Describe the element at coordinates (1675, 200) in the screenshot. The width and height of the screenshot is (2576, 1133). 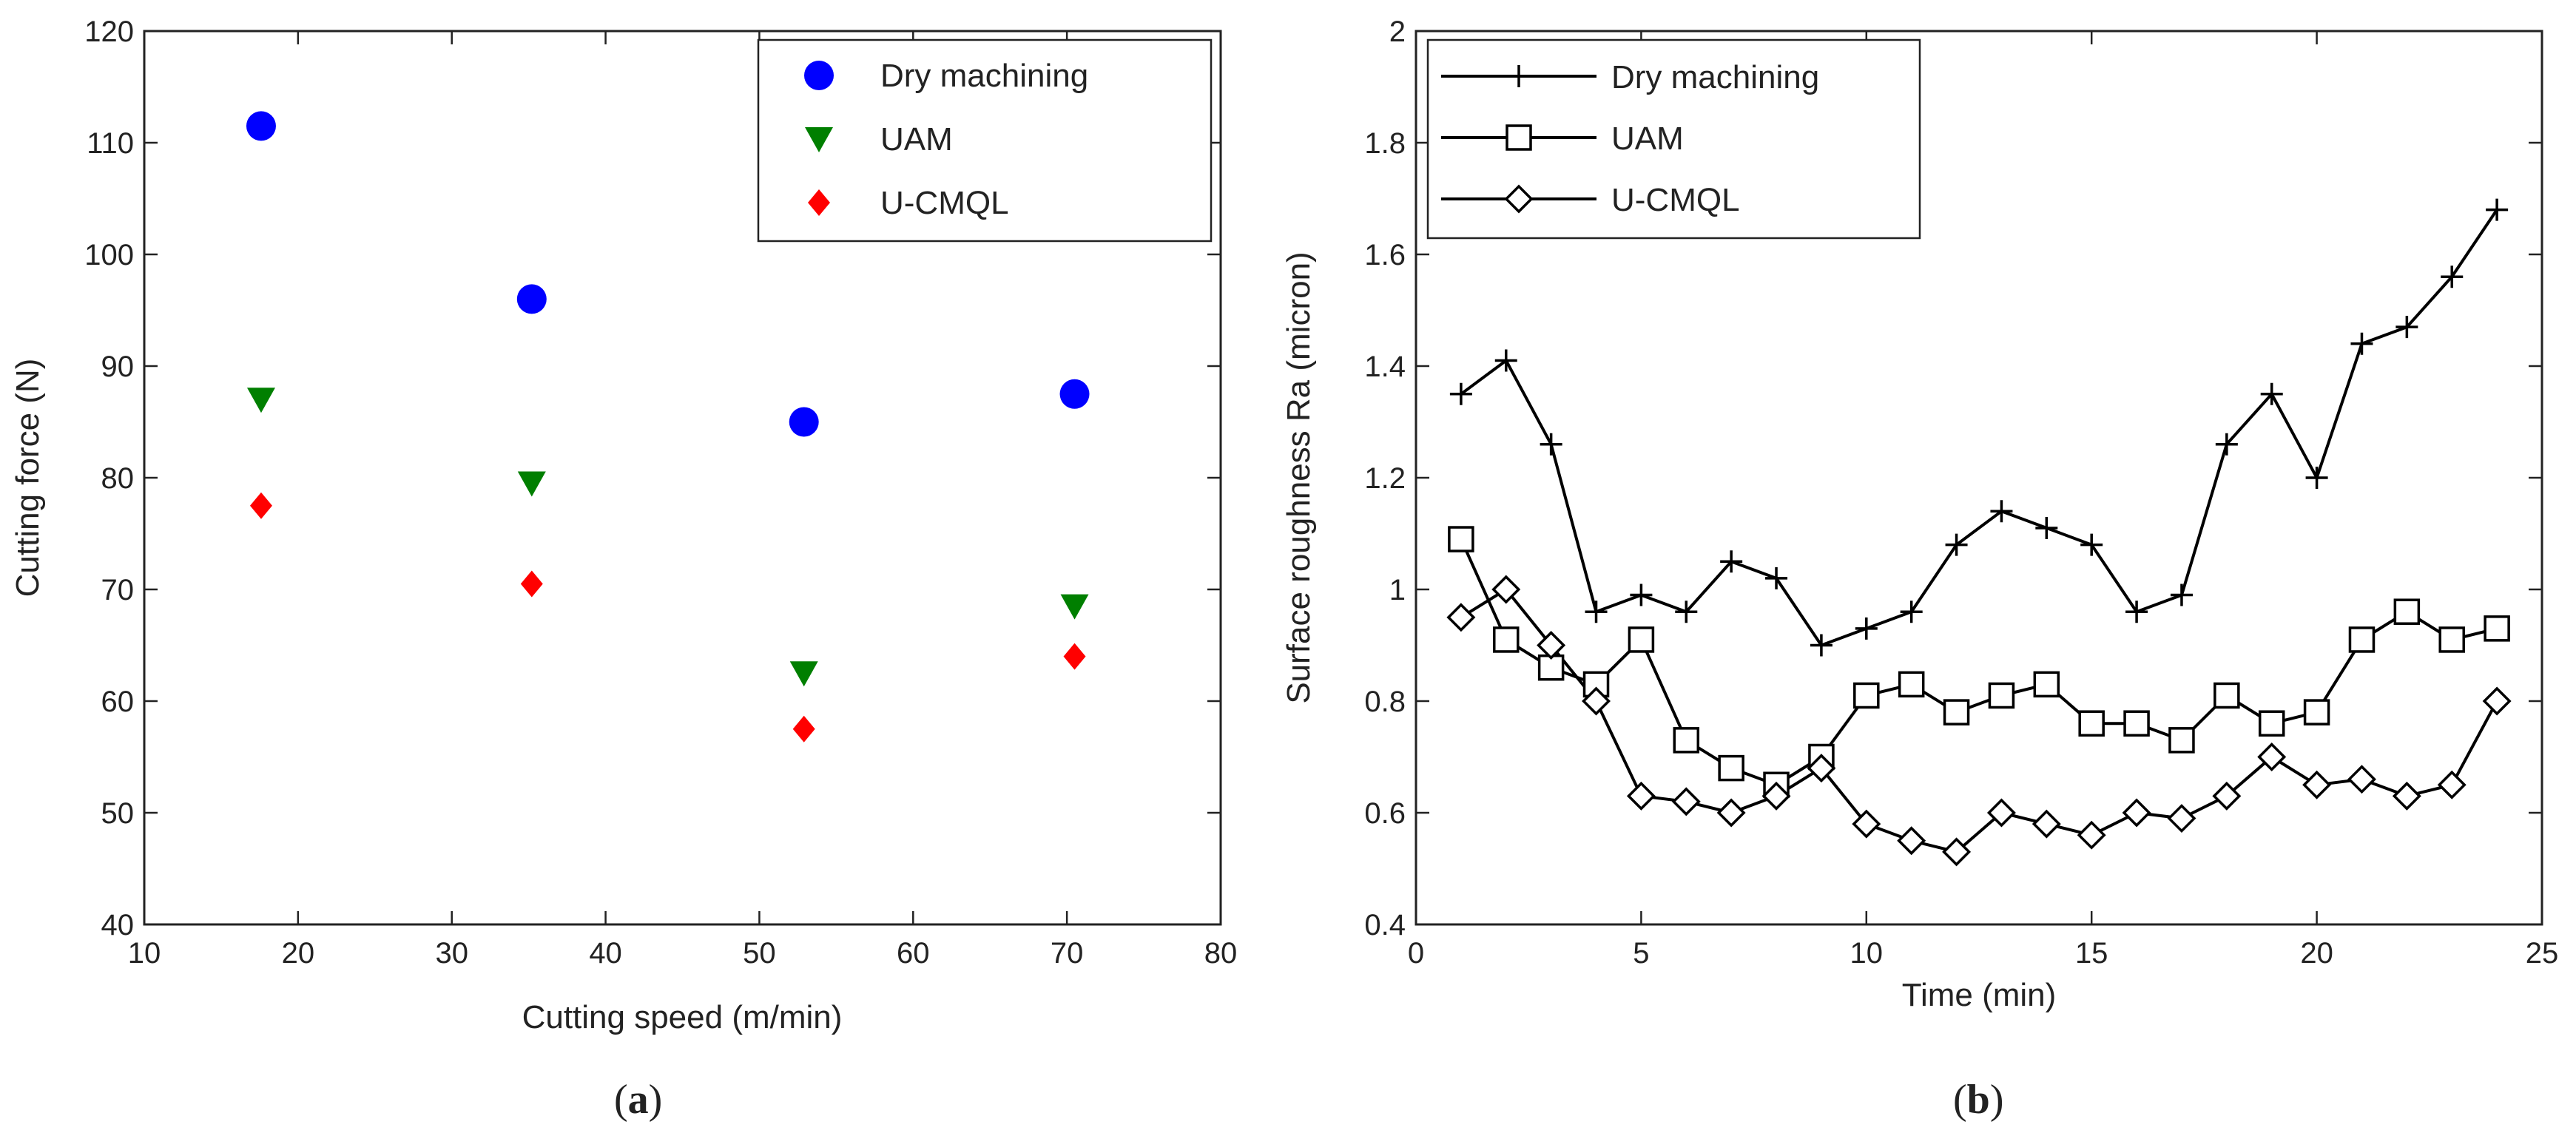
I see `legend-b-label-ucmql: U-CMQL` at that location.